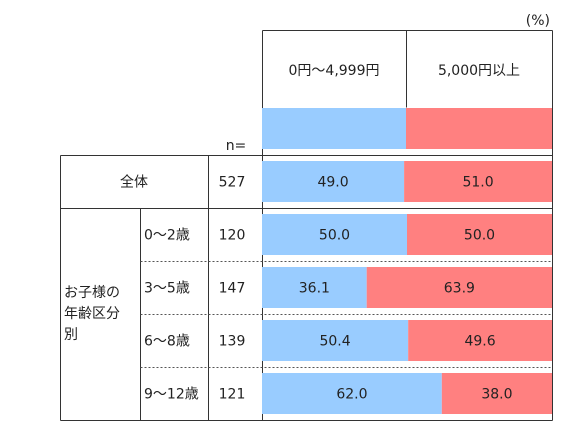  I want to click on data-label: 51.0, so click(477, 183).